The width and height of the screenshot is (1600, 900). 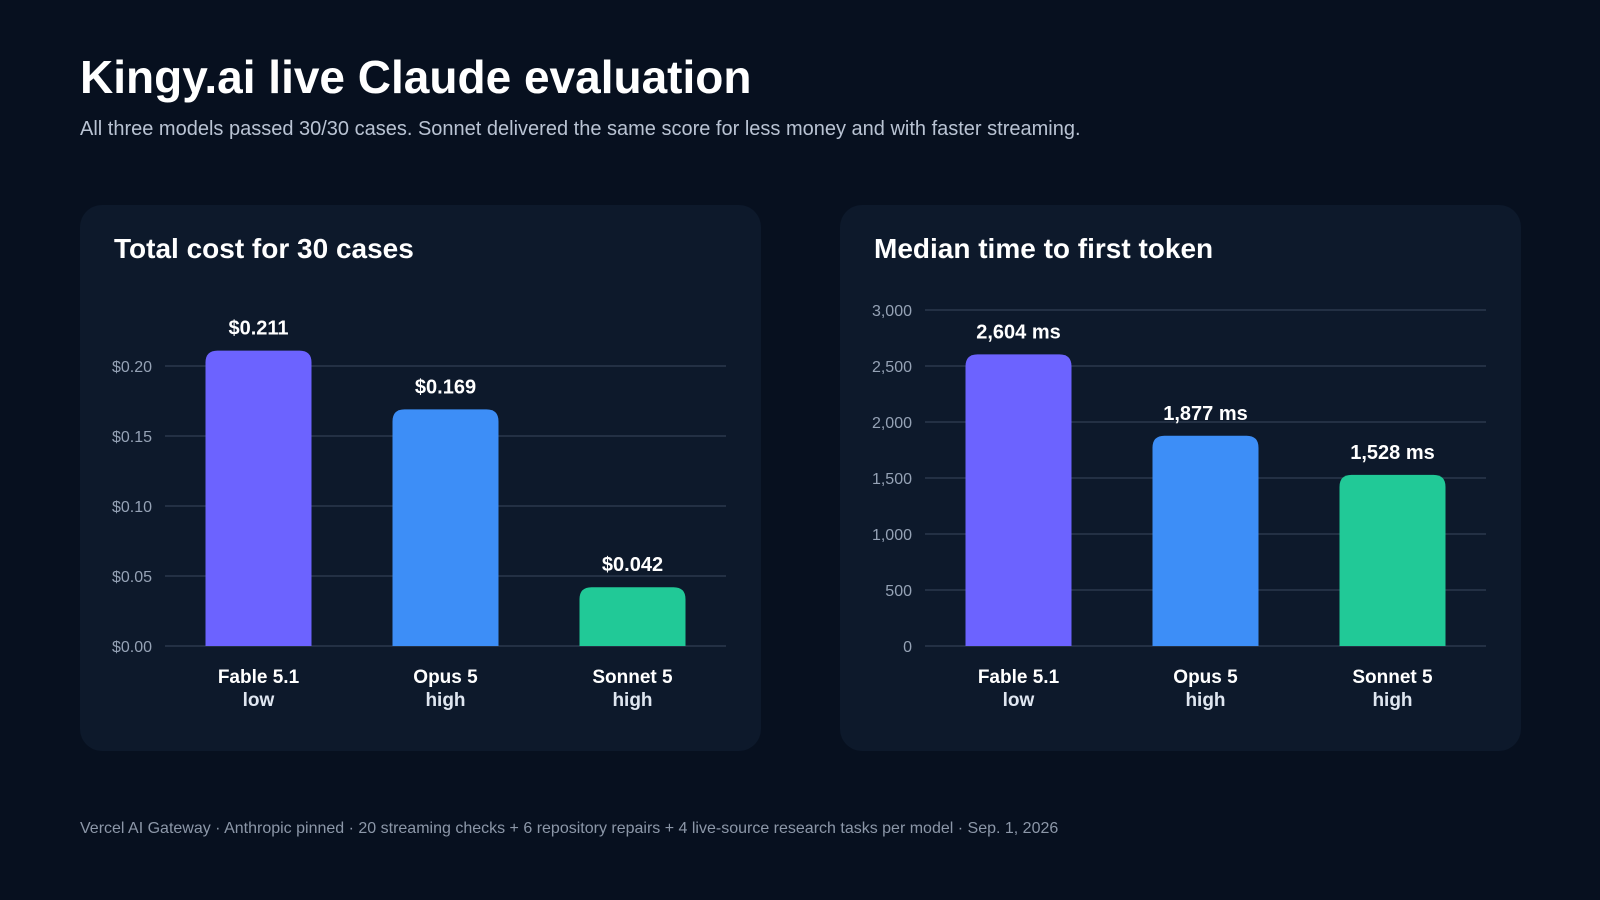 I want to click on cost-y-tick-label: $0.05, so click(x=132, y=577).